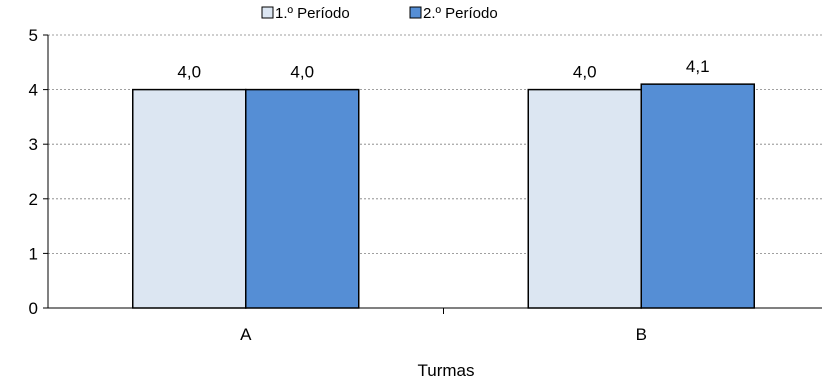  Describe the element at coordinates (246, 334) in the screenshot. I see `x-tick-label: A` at that location.